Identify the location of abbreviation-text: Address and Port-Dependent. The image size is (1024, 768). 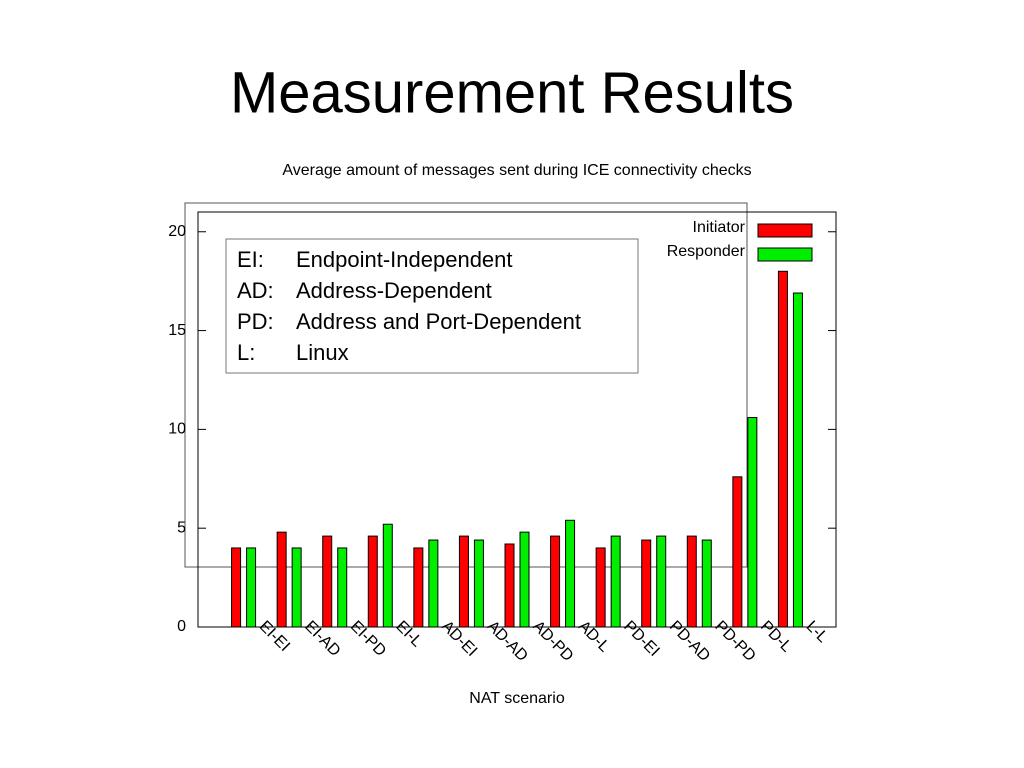
(438, 321).